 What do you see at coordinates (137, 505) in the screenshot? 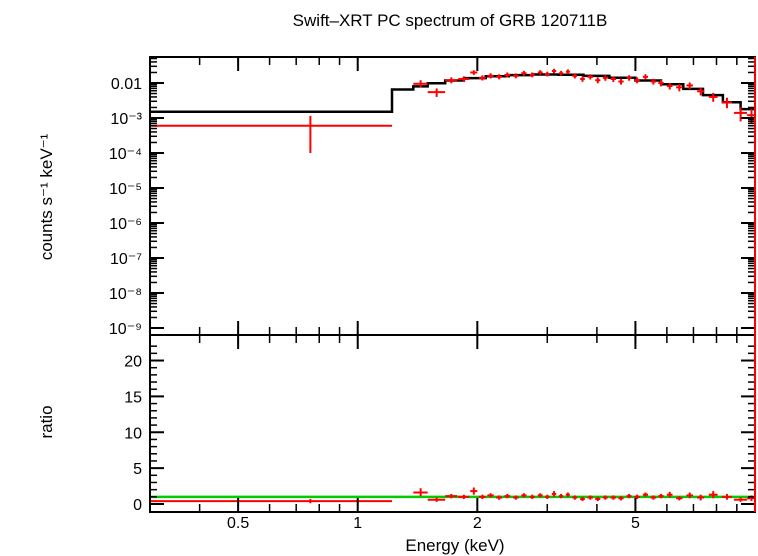
I see `bottom-y-tick-label: 0` at bounding box center [137, 505].